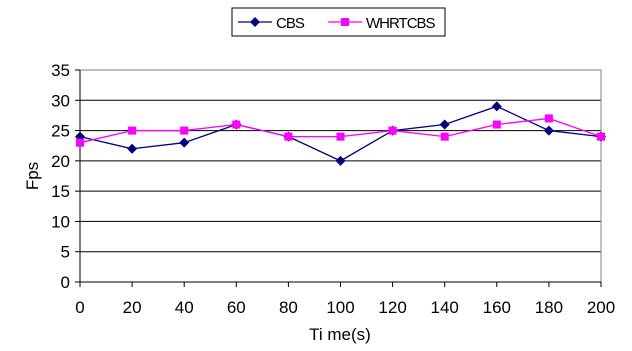 The width and height of the screenshot is (632, 351). What do you see at coordinates (236, 307) in the screenshot?
I see `x-tick-label: 60` at bounding box center [236, 307].